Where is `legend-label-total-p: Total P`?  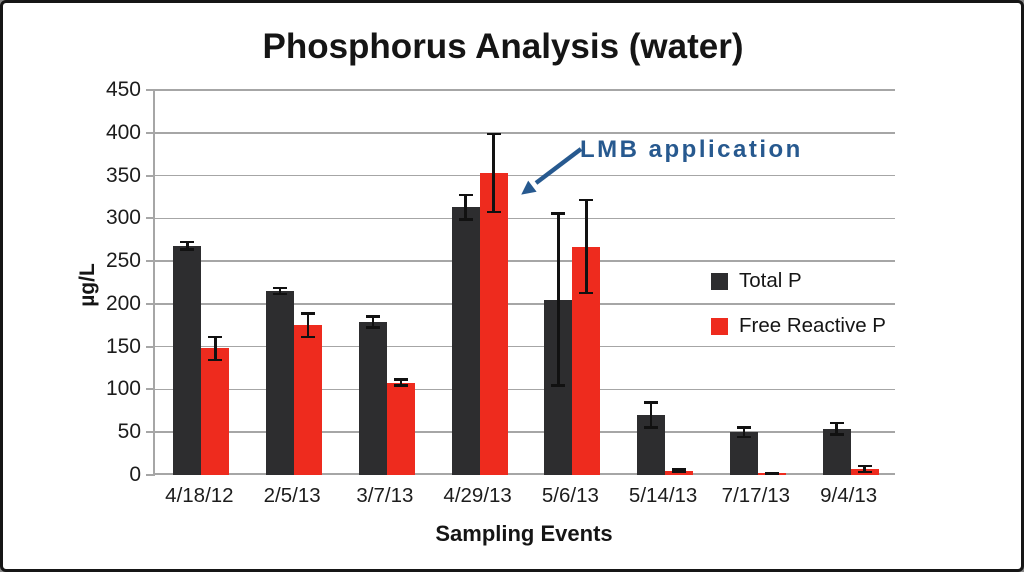
legend-label-total-p: Total P is located at coordinates (770, 280).